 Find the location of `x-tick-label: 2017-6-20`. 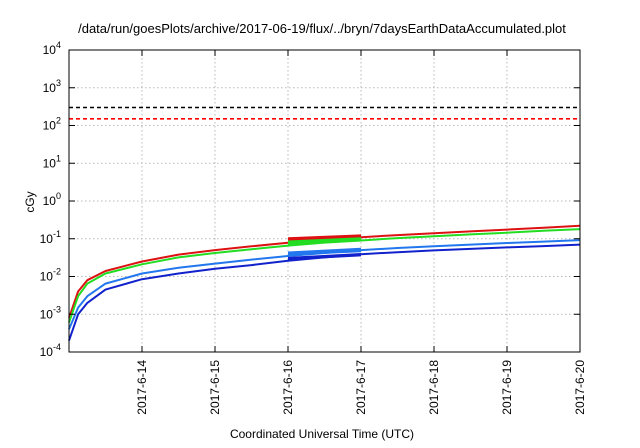

x-tick-label: 2017-6-20 is located at coordinates (580, 387).